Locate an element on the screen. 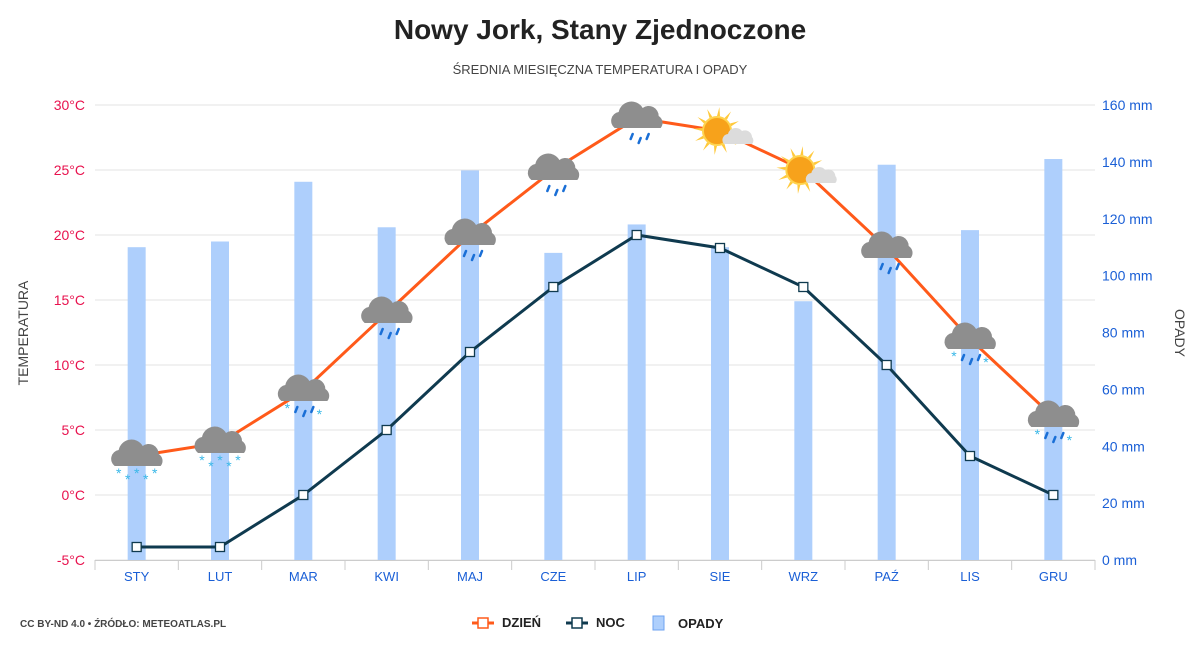 This screenshot has width=1200, height=650. x-tick-label: LUT is located at coordinates (220, 576).